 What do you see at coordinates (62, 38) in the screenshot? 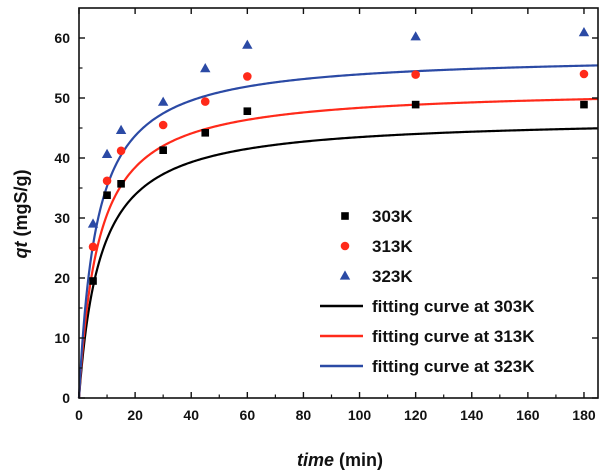
I see `y-tick-label: 60` at bounding box center [62, 38].